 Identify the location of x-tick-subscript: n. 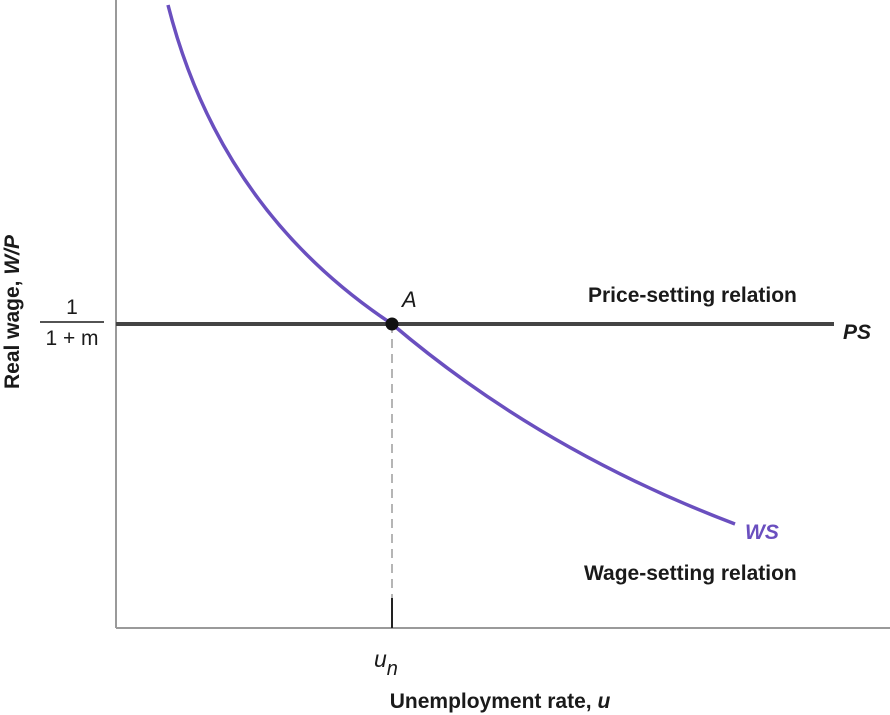
(392, 669).